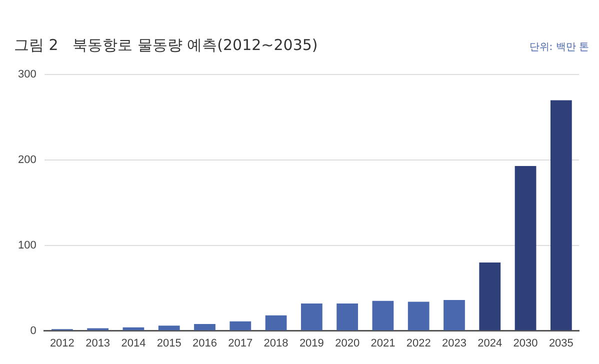 Image resolution: width=599 pixels, height=364 pixels. What do you see at coordinates (33, 330) in the screenshot?
I see `y-tick-label: 0` at bounding box center [33, 330].